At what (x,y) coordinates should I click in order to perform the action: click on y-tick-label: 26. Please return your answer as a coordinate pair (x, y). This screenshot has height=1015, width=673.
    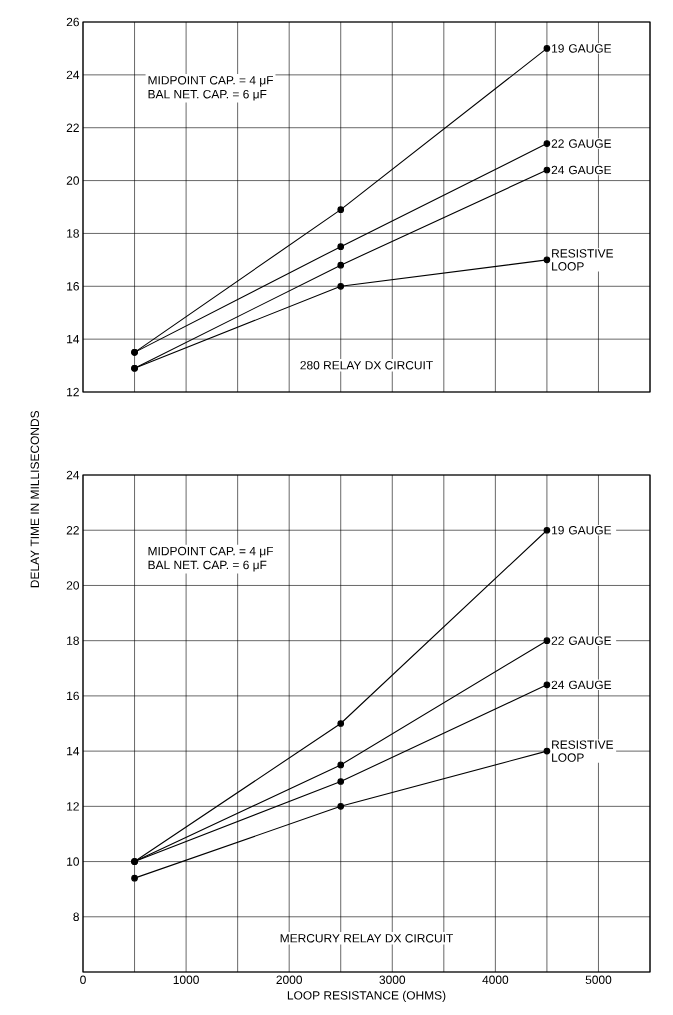
    Looking at the image, I should click on (72, 22).